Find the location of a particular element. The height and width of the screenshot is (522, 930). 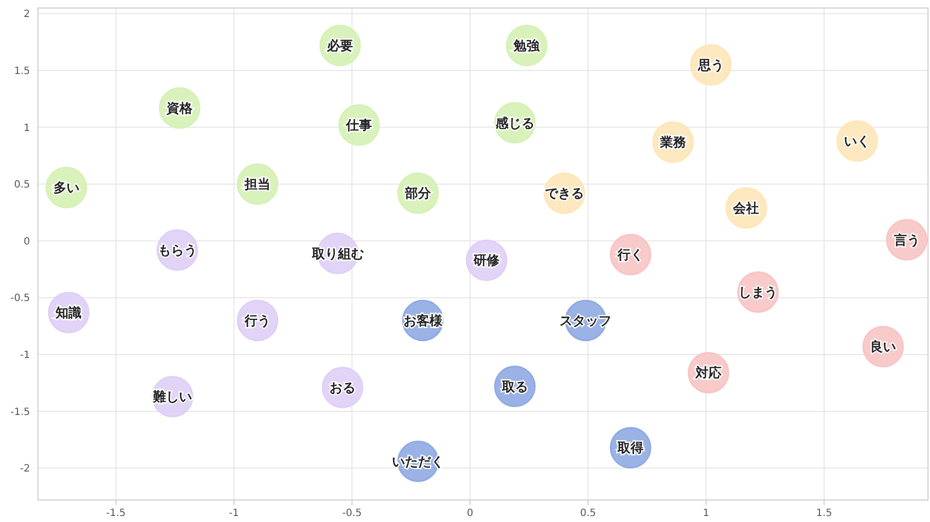

y-tick-label: -2 is located at coordinates (25, 469).